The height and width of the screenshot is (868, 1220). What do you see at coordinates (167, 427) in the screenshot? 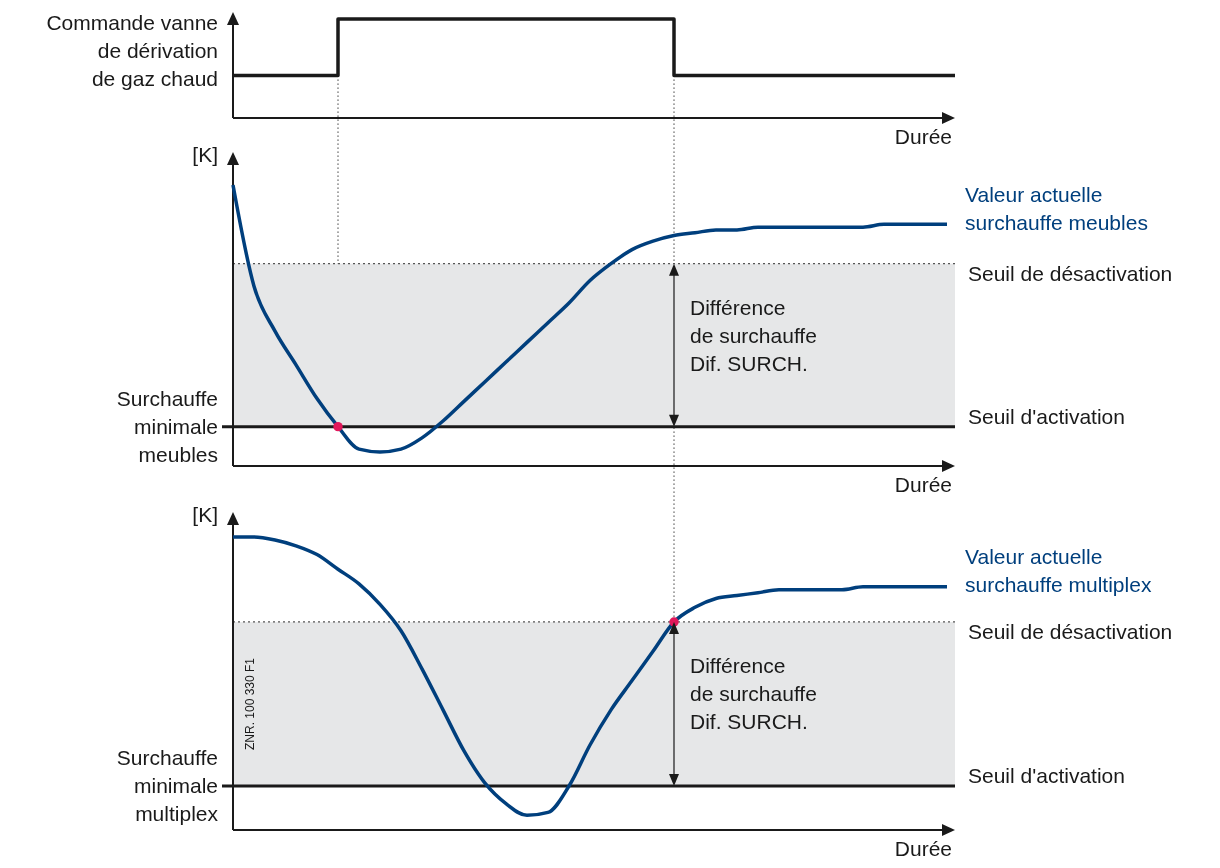
I see `text: Surchauffe minimale meubles` at bounding box center [167, 427].